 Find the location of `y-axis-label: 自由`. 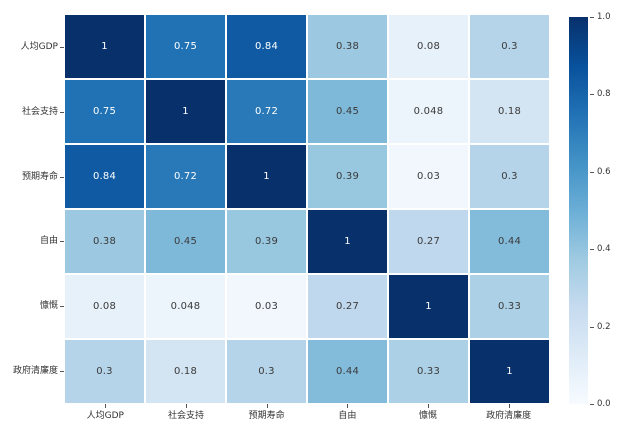

y-axis-label: 自由 is located at coordinates (48, 241).